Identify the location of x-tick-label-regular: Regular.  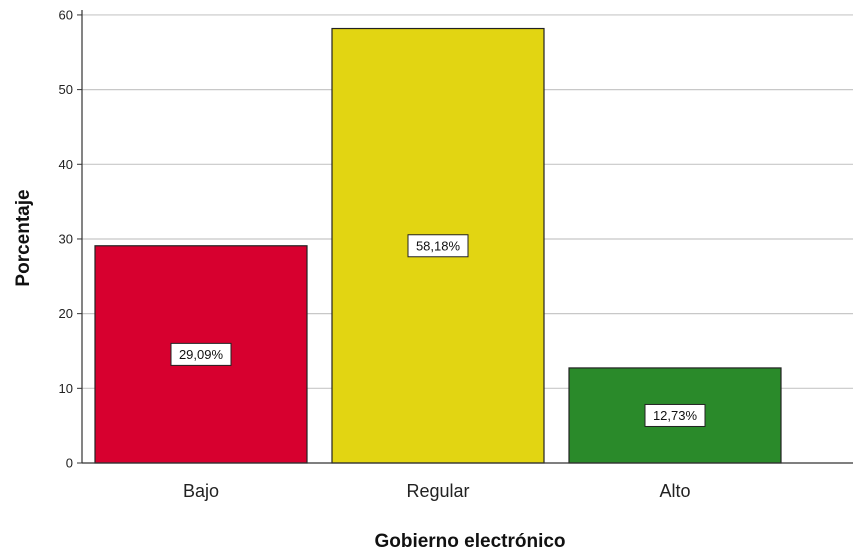
(437, 491).